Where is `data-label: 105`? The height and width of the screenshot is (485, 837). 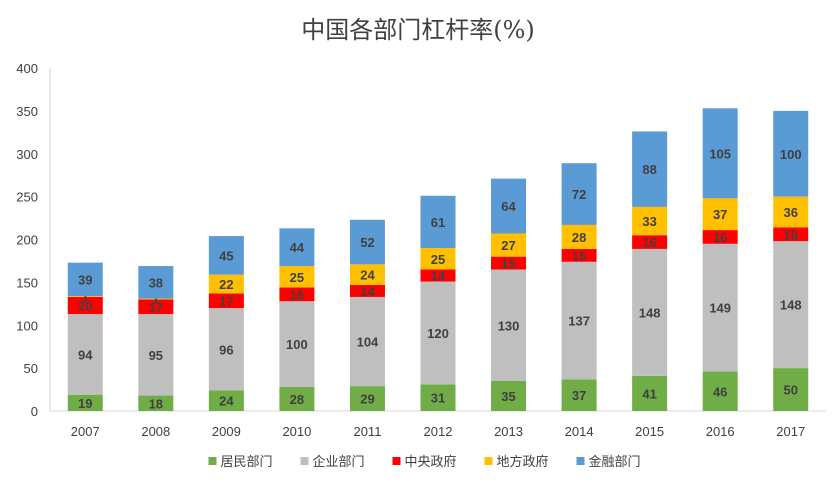
data-label: 105 is located at coordinates (720, 153).